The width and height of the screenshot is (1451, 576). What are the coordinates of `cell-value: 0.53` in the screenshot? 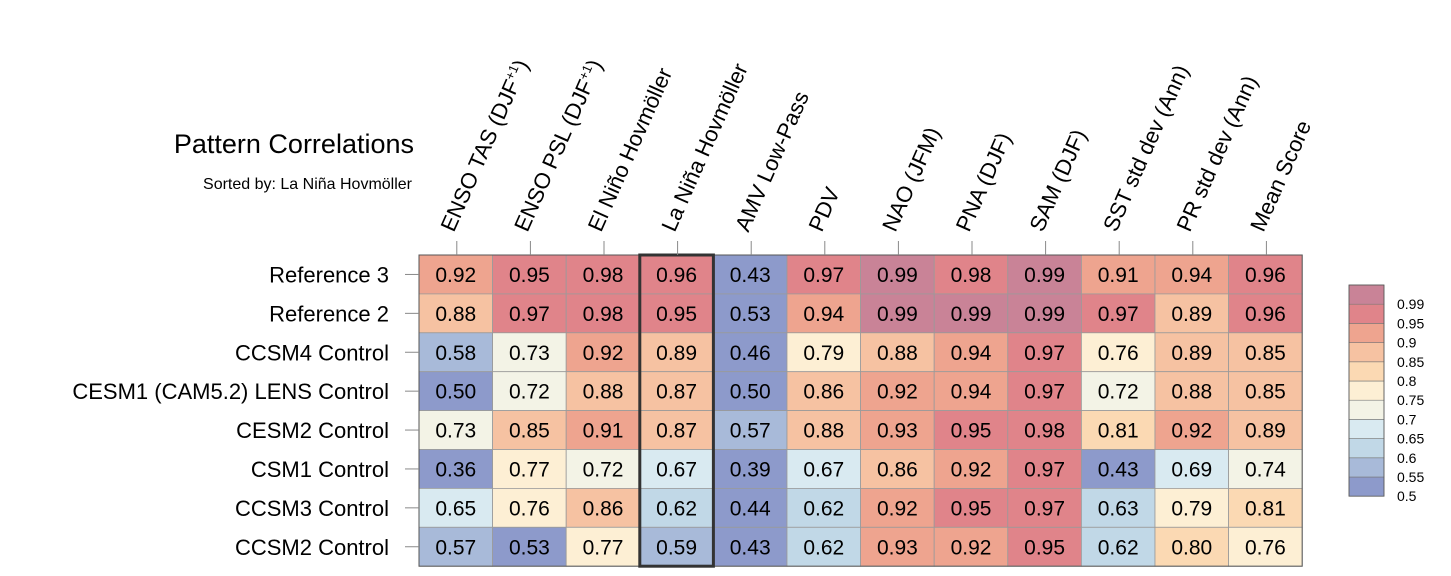 It's located at (529, 547).